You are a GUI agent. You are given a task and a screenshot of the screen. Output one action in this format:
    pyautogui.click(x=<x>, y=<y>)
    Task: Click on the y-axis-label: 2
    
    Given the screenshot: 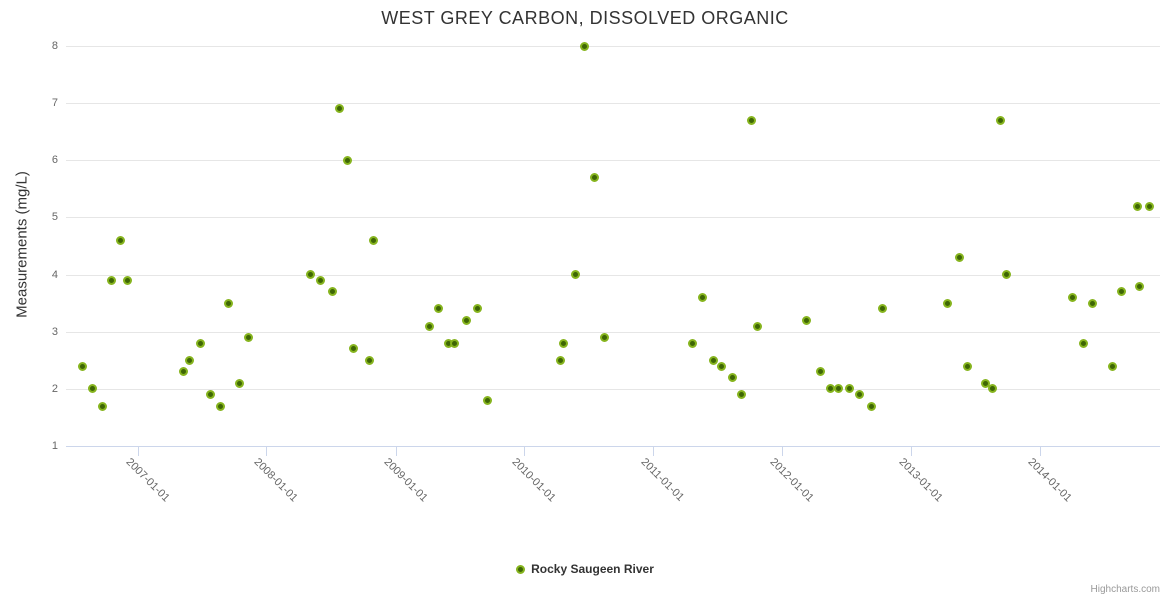 What is the action you would take?
    pyautogui.click(x=54, y=388)
    